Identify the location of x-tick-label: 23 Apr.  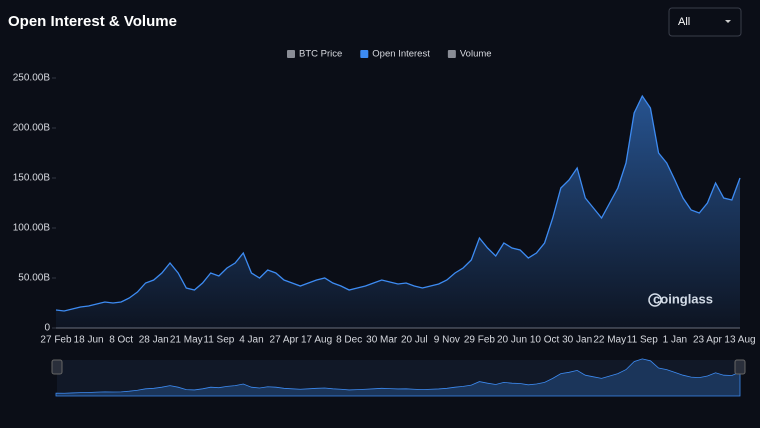
(708, 340).